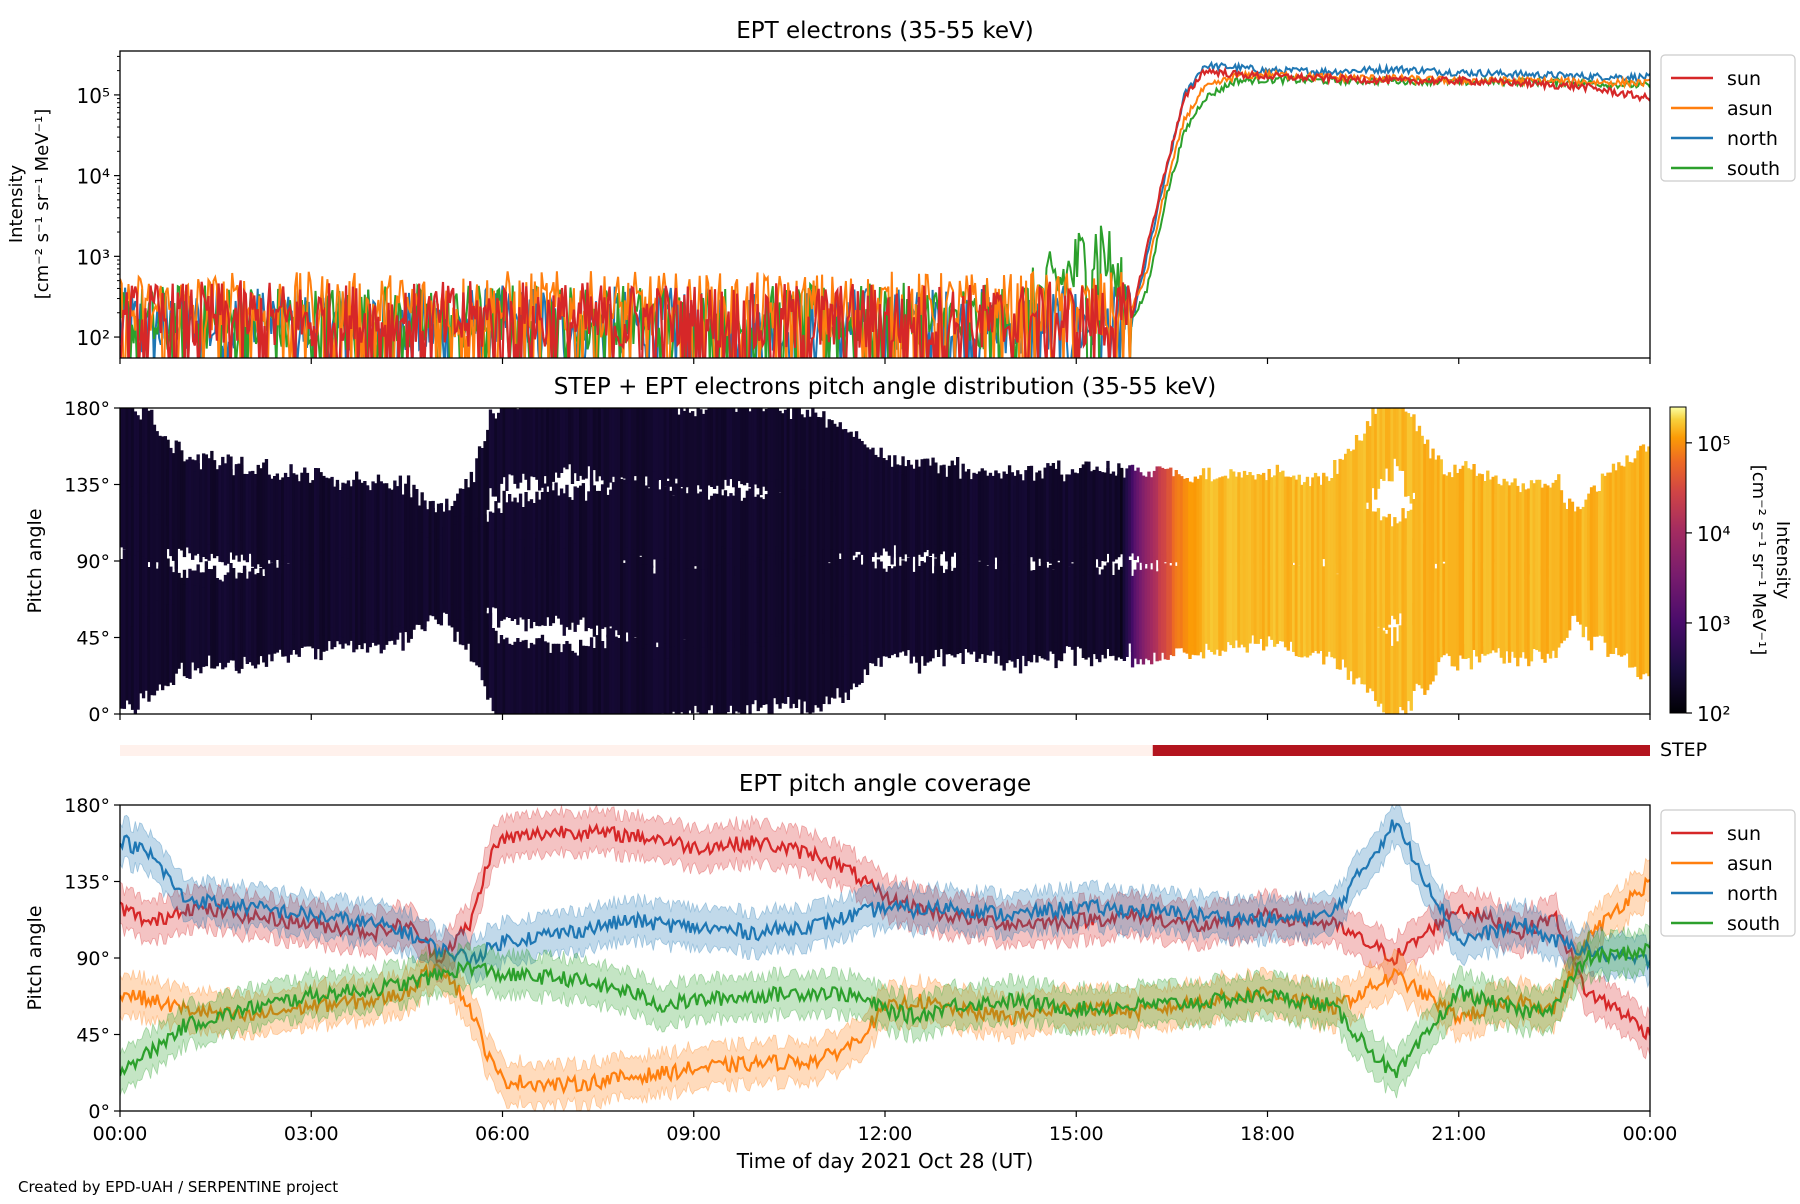 The width and height of the screenshot is (1800, 1204). Describe the element at coordinates (42, 204) in the screenshot. I see `panel1-ylabel-units: [cm⁻² s⁻¹ sr⁻¹ MeV⁻¹]` at that location.